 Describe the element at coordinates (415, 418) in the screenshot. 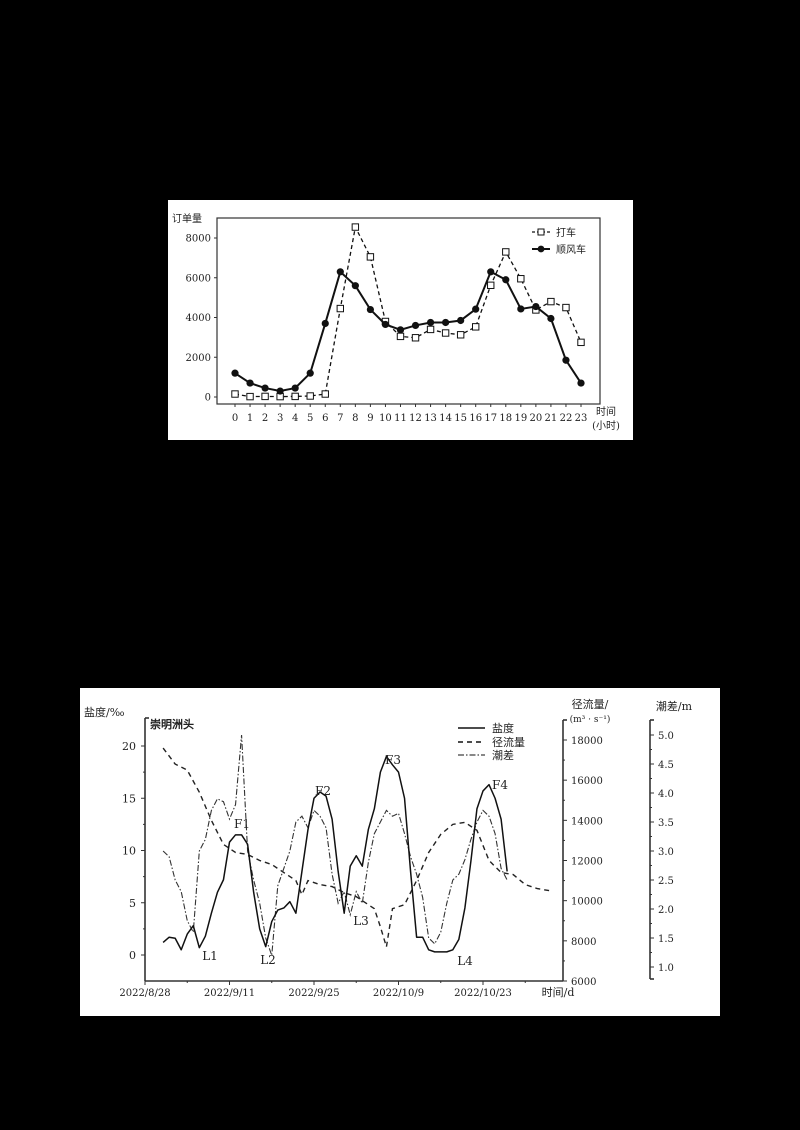

I see `x-tick-label: 12` at that location.